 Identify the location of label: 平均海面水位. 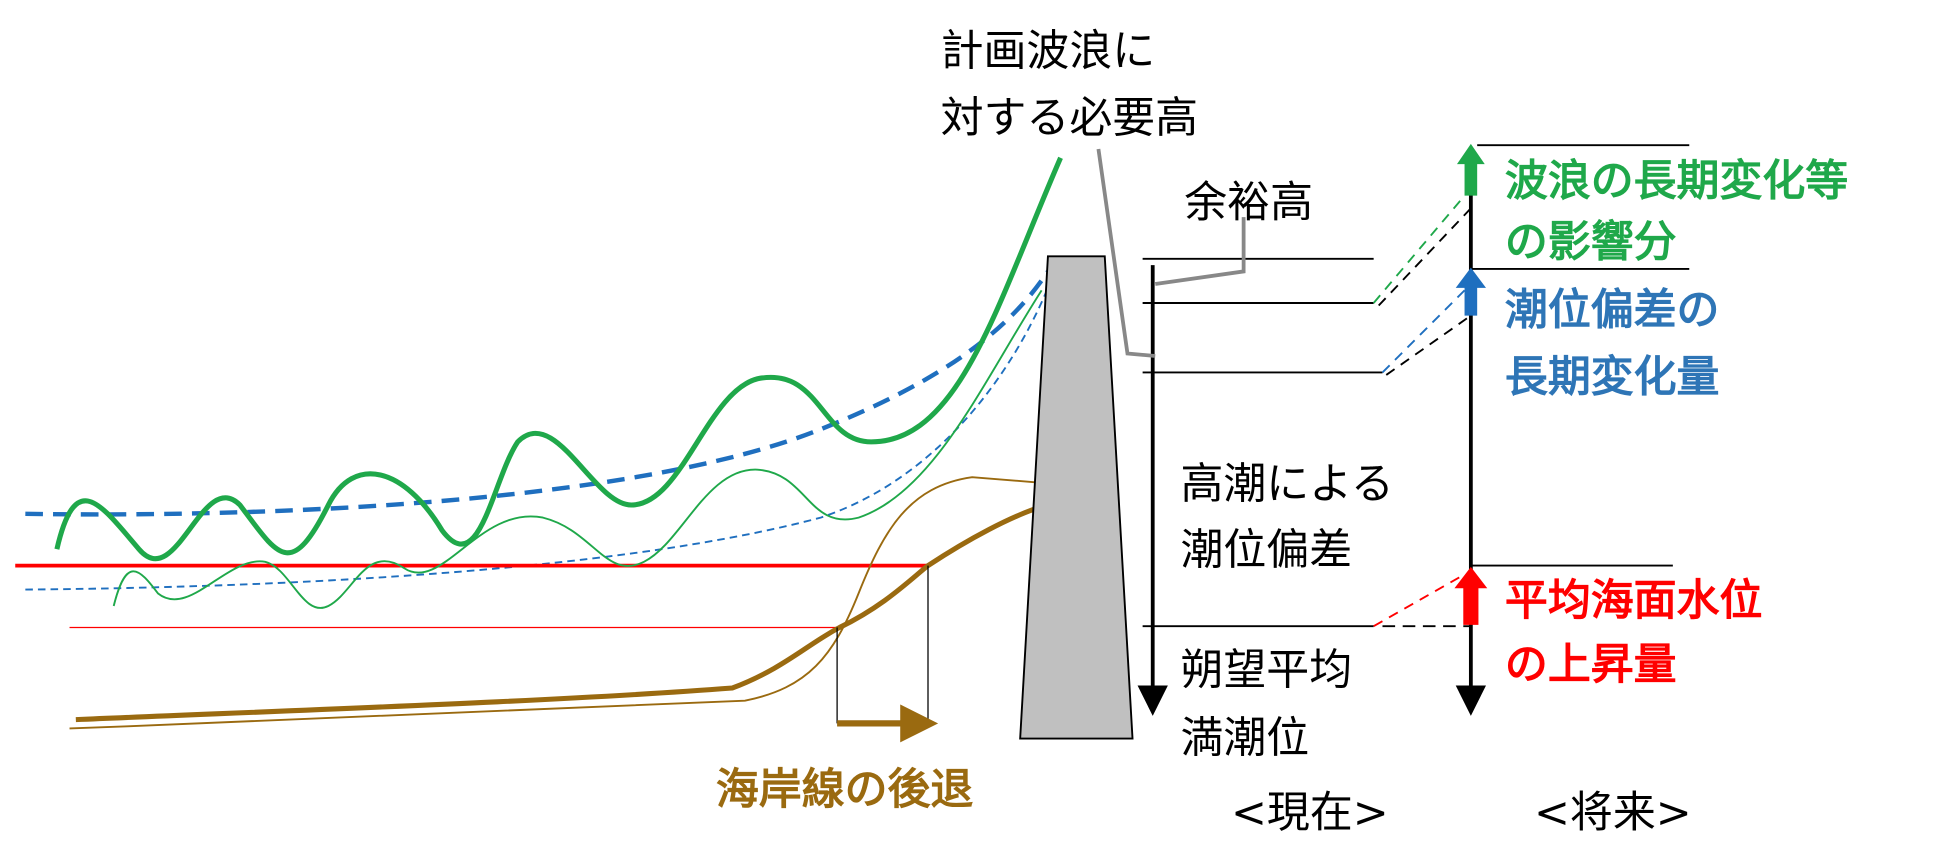
(1633, 601).